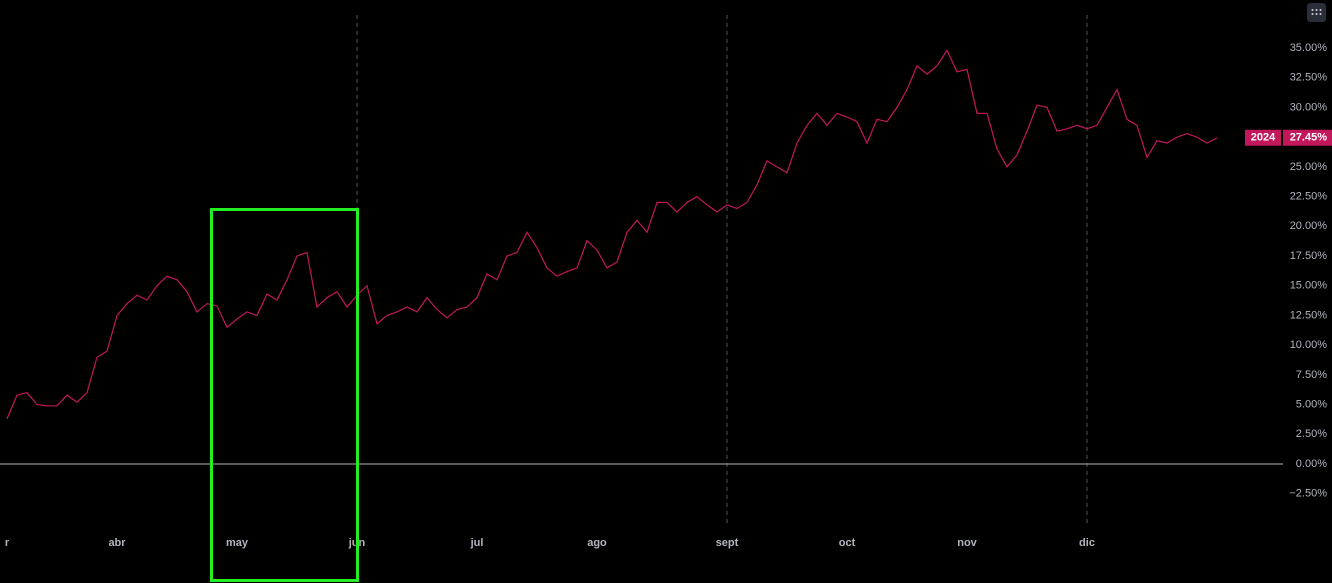  Describe the element at coordinates (7, 543) in the screenshot. I see `x-tick-label: r` at that location.